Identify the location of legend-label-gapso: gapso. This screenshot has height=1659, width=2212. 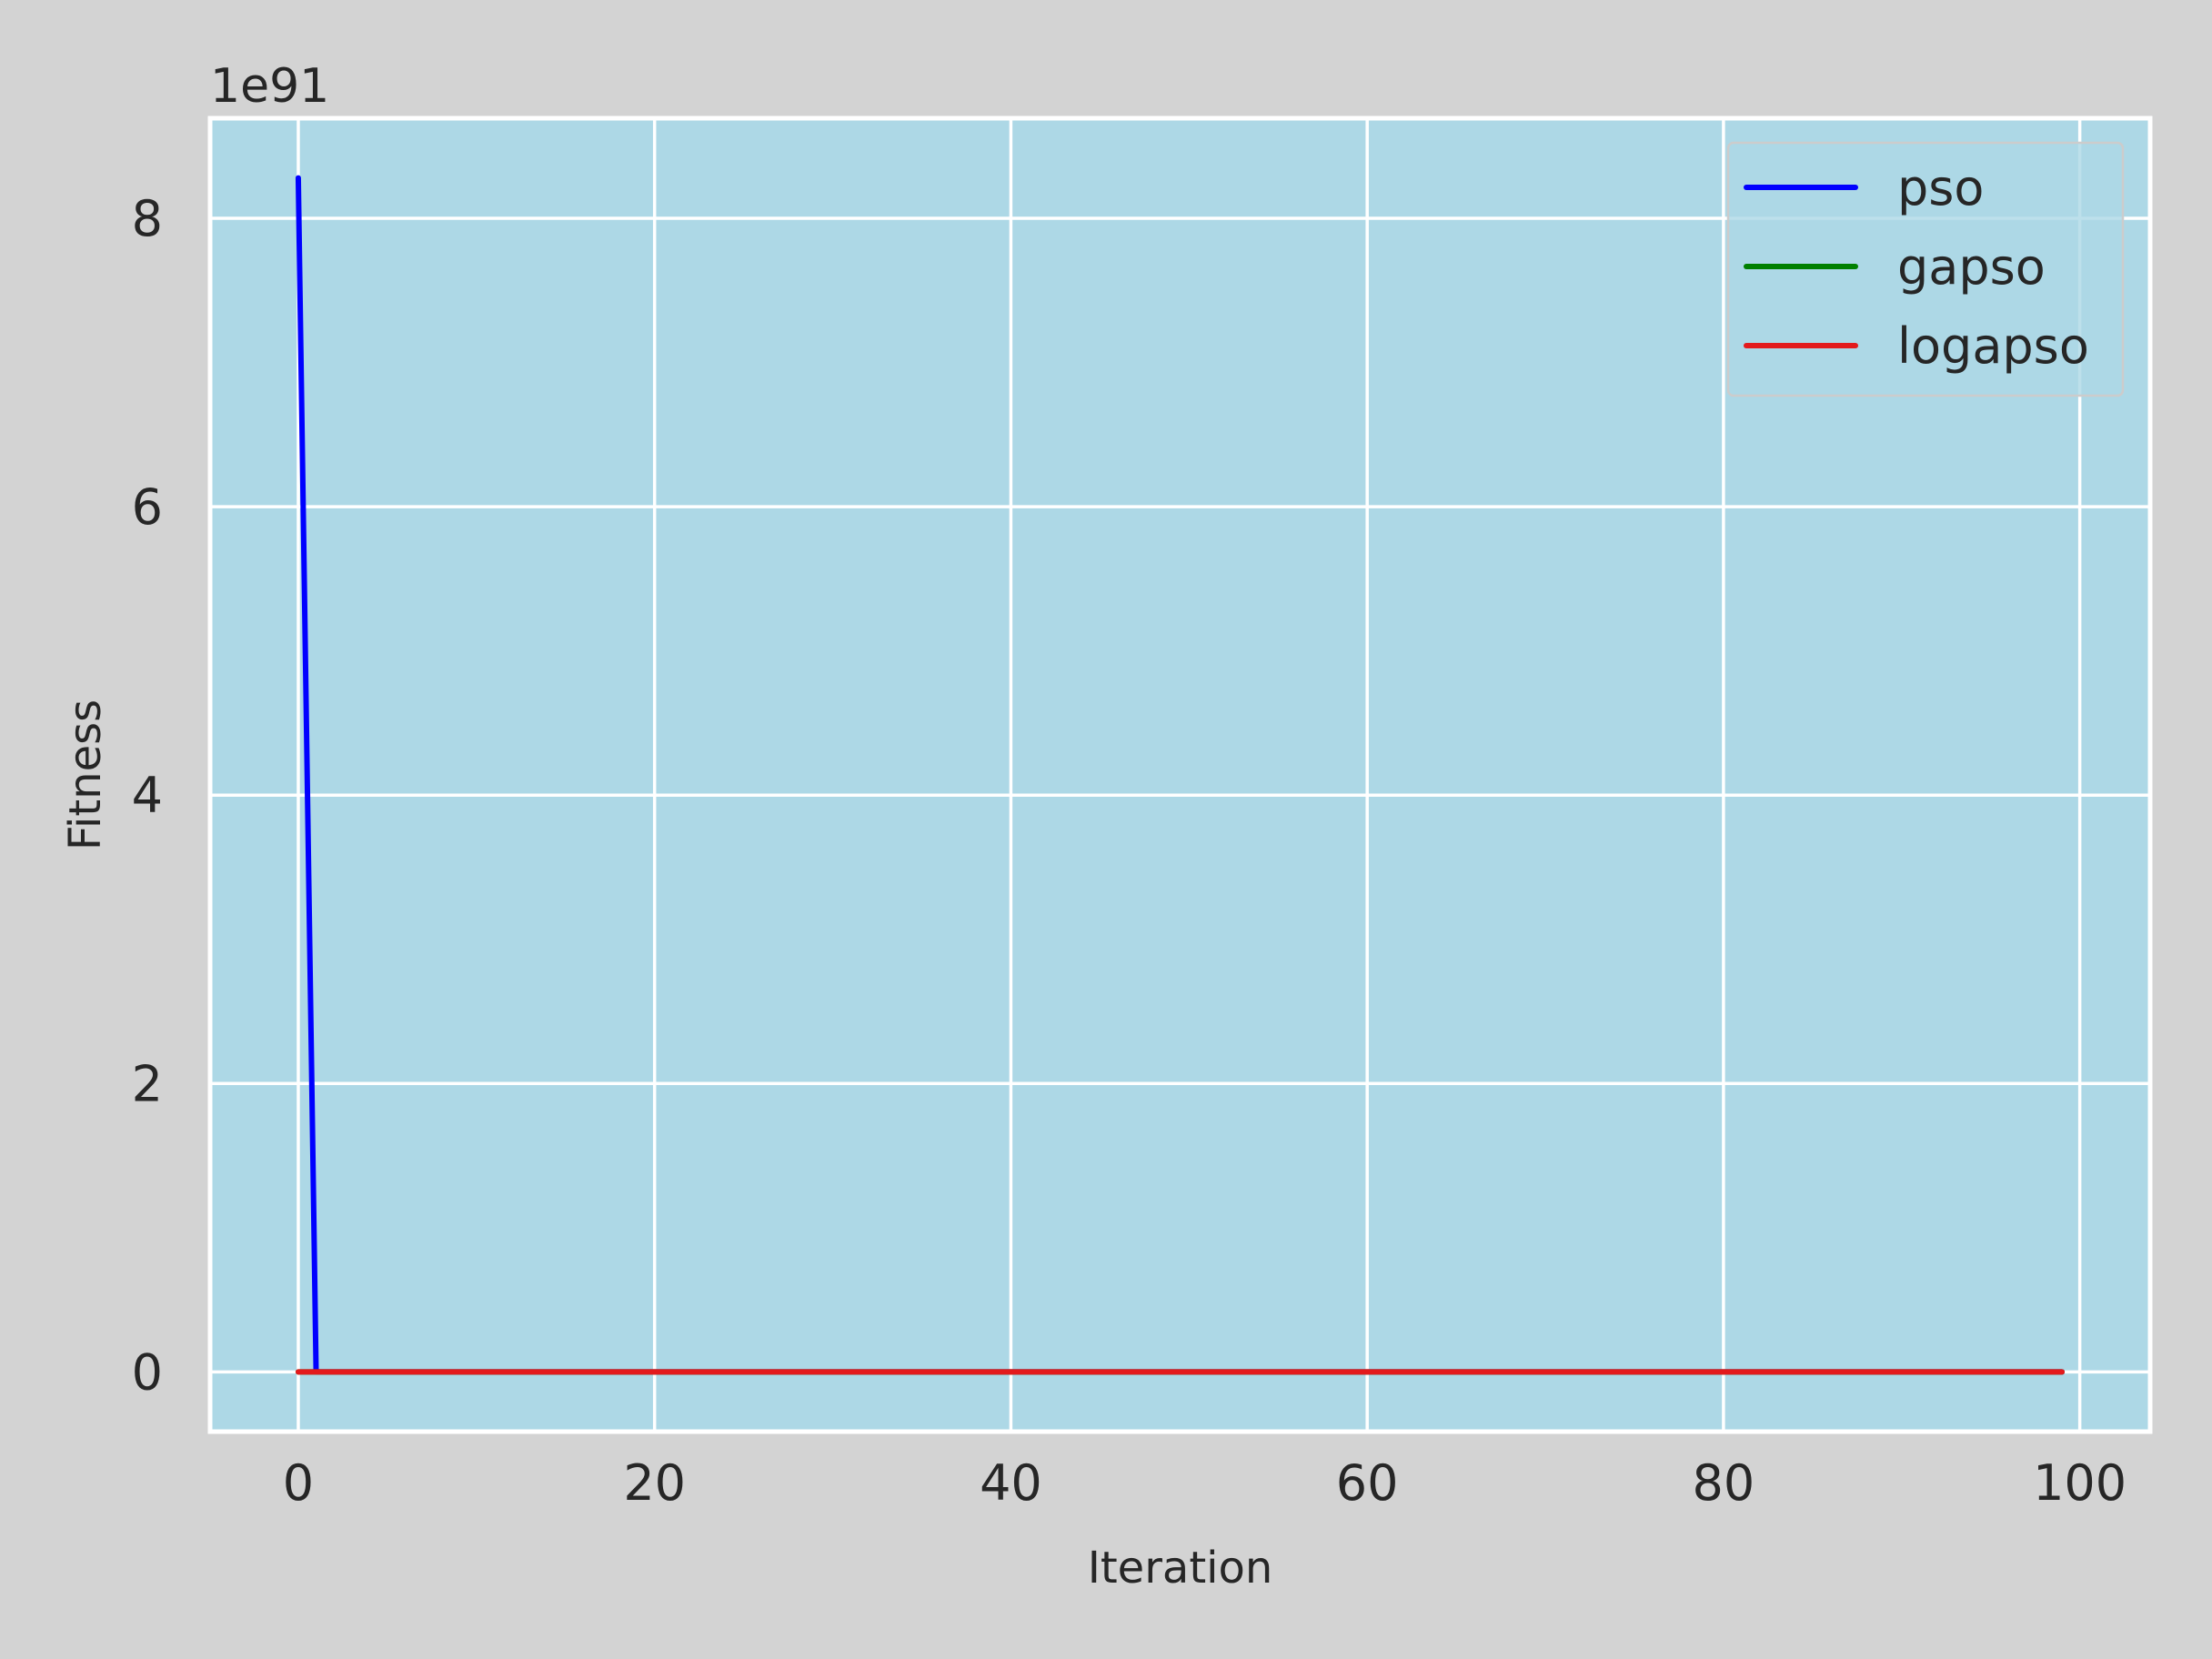
(1972, 267).